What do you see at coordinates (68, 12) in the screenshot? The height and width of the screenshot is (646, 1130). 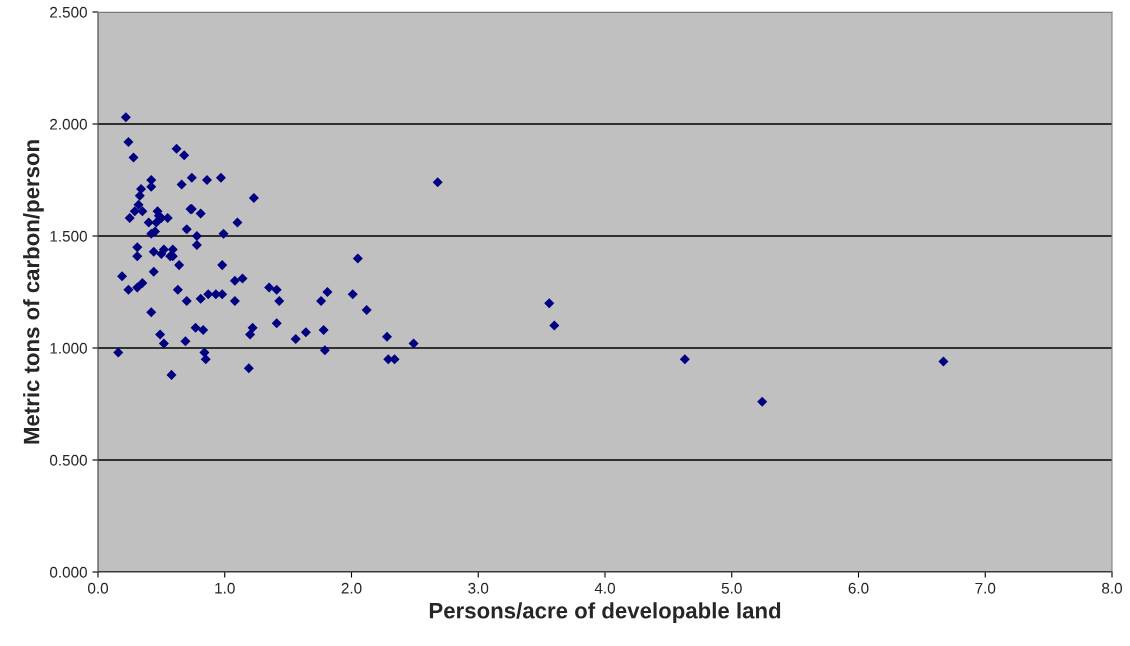 I see `y-tick-label: 2.500` at bounding box center [68, 12].